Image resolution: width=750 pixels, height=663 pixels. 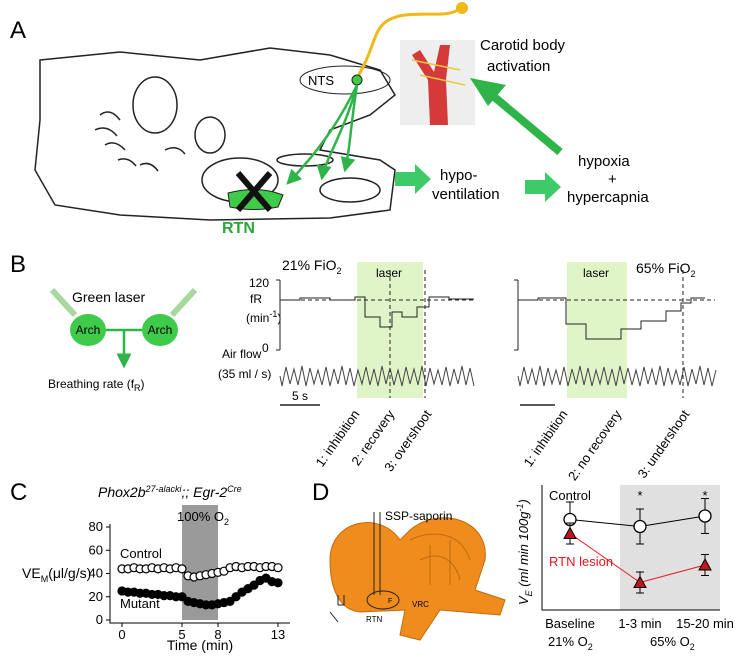 What do you see at coordinates (96, 385) in the screenshot?
I see `breathing-label: Breathing rate (fR)` at bounding box center [96, 385].